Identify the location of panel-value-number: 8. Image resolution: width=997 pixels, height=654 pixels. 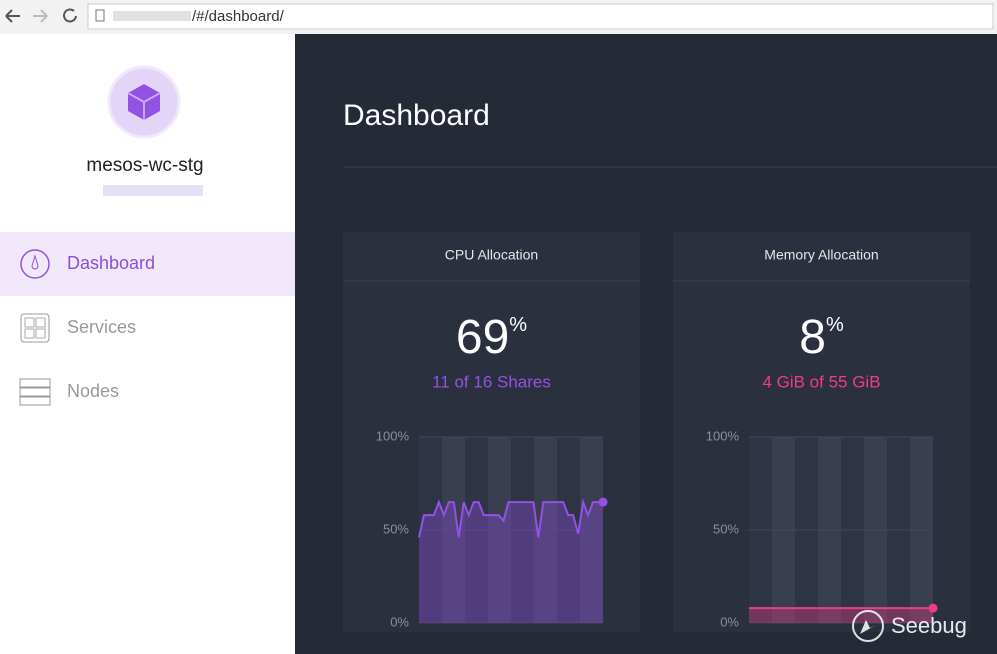
(812, 337).